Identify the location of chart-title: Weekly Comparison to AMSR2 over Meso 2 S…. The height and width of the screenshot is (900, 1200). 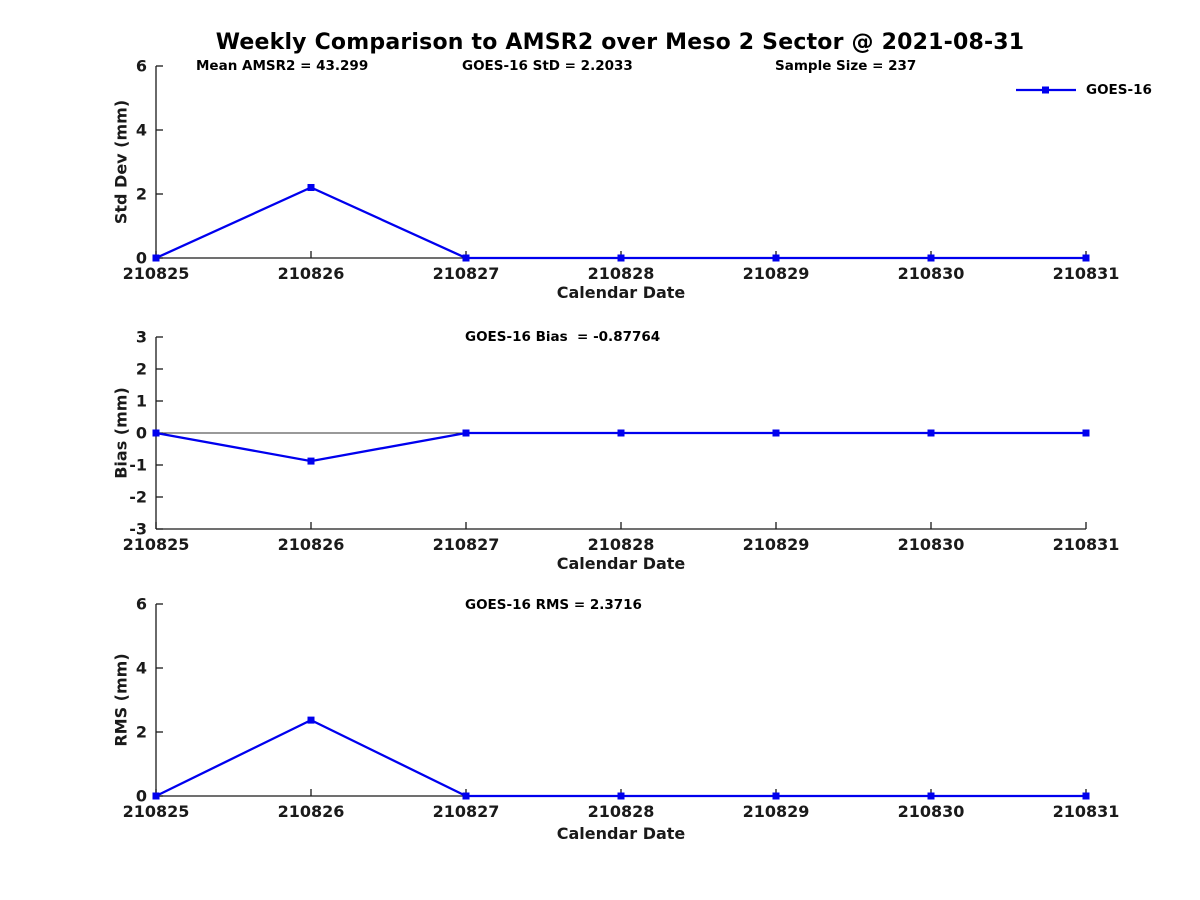
(620, 42).